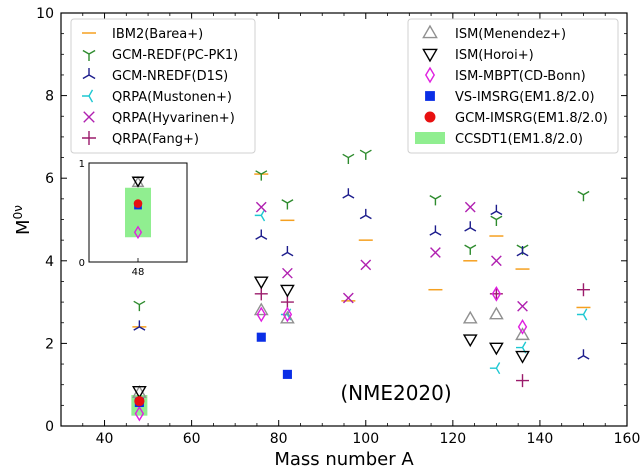  I want to click on inset-point-ism-horoi, so click(138, 182).